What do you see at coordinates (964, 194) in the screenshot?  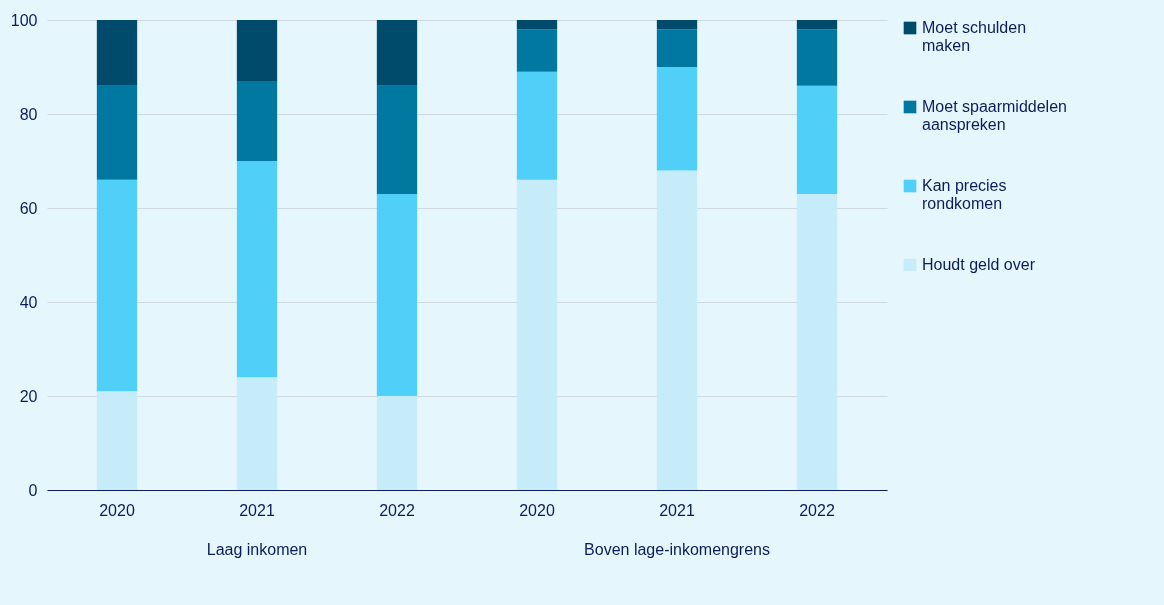 I see `legend-label: Kan precies rondkomen` at bounding box center [964, 194].